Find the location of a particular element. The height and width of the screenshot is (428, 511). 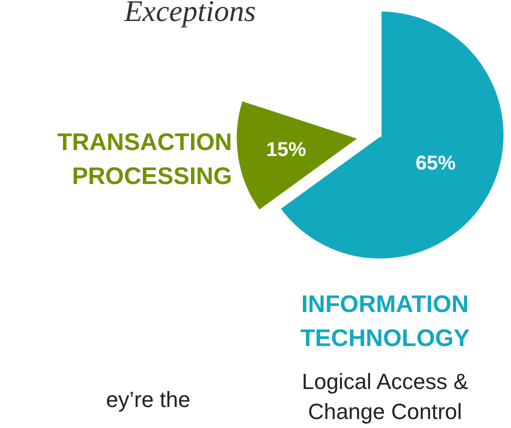

slice-label: INFORMATION TECHNOLOGY is located at coordinates (385, 321).